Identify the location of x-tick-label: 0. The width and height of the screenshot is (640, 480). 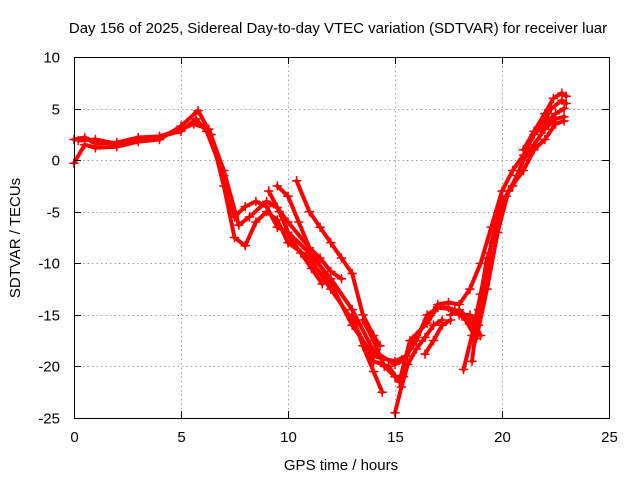
(74, 437).